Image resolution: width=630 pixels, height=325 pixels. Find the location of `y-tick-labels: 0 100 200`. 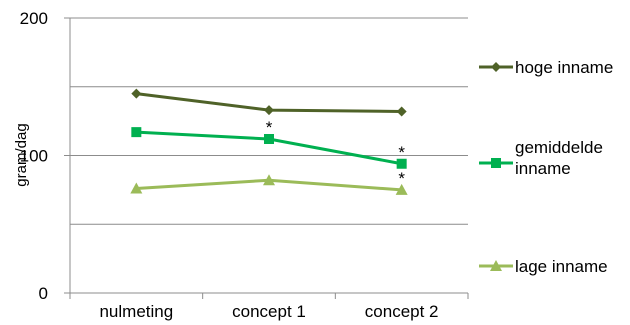

y-tick-labels: 0 100 200 is located at coordinates (34, 156).